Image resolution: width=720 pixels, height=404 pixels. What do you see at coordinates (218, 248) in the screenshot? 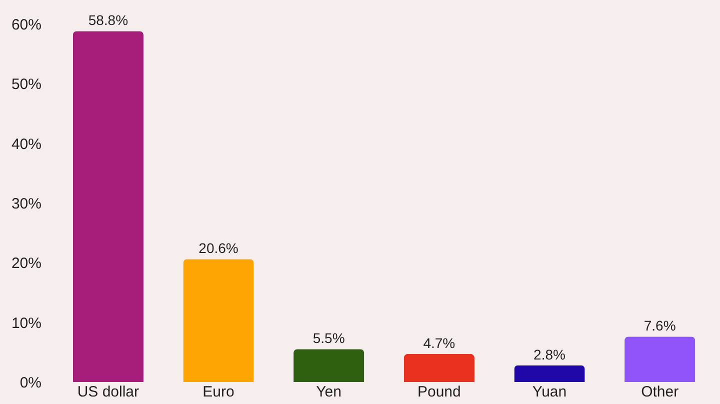
I see `data-label: 20.6%` at bounding box center [218, 248].